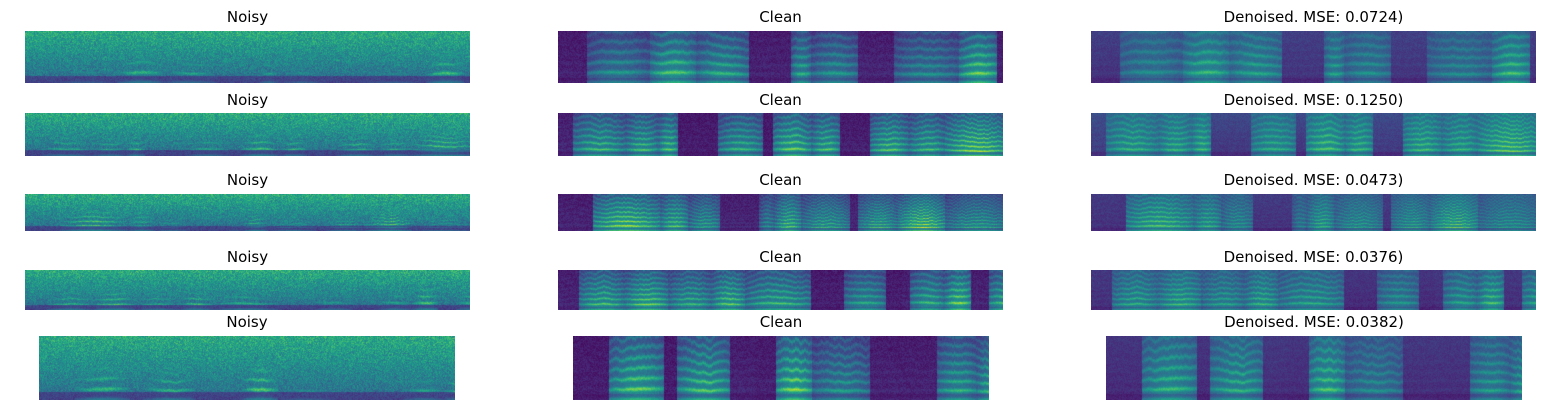 This screenshot has height=418, width=1553. What do you see at coordinates (1313, 100) in the screenshot?
I see `denoised-title: Denoised. MSE: 0.1250)` at bounding box center [1313, 100].